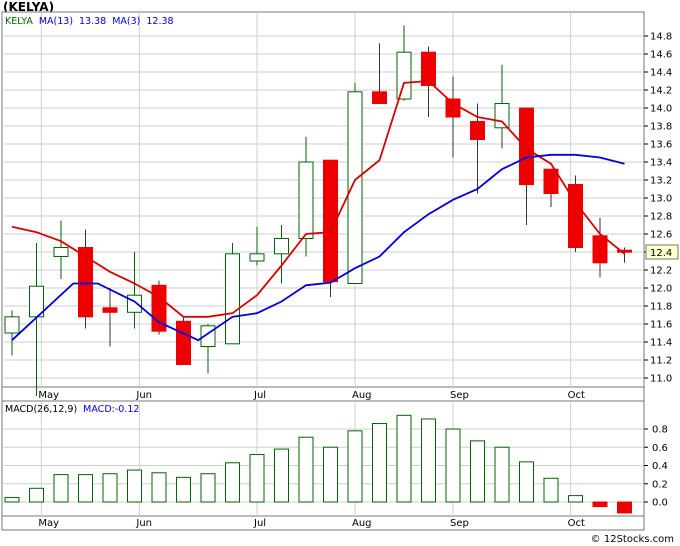 The height and width of the screenshot is (546, 680). I want to click on price-tick-label: 12.2, so click(661, 271).